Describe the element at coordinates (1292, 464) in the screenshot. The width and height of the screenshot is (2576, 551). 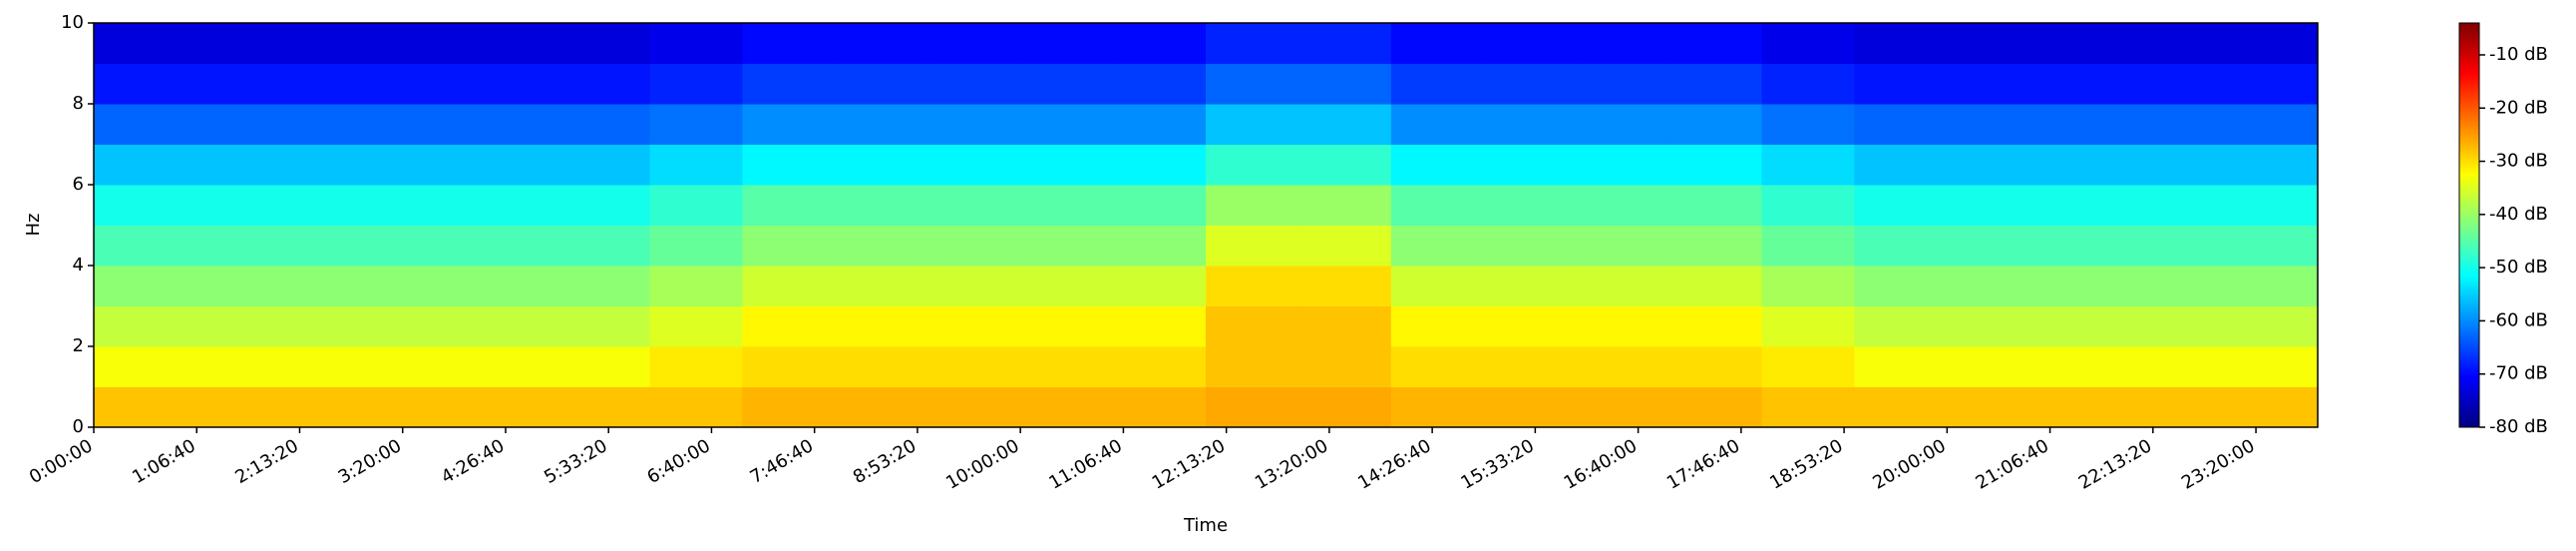
I see `x-tick-label: 13:20:00` at that location.